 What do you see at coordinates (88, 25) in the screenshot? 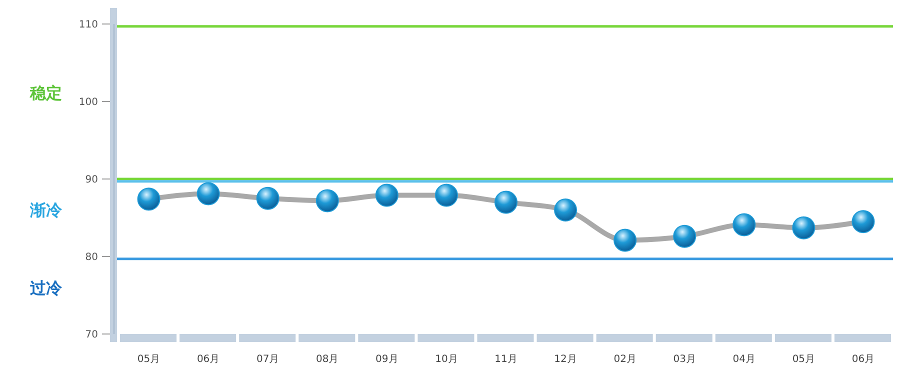
I see `y-tick-label: 110` at bounding box center [88, 25].